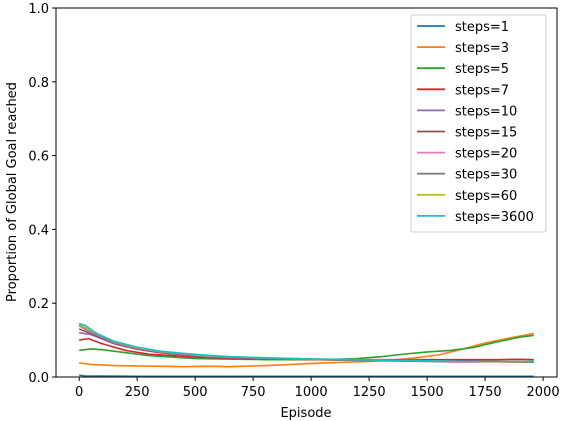 The image size is (564, 421). Describe the element at coordinates (427, 392) in the screenshot. I see `x-tick-label: 1500` at that location.